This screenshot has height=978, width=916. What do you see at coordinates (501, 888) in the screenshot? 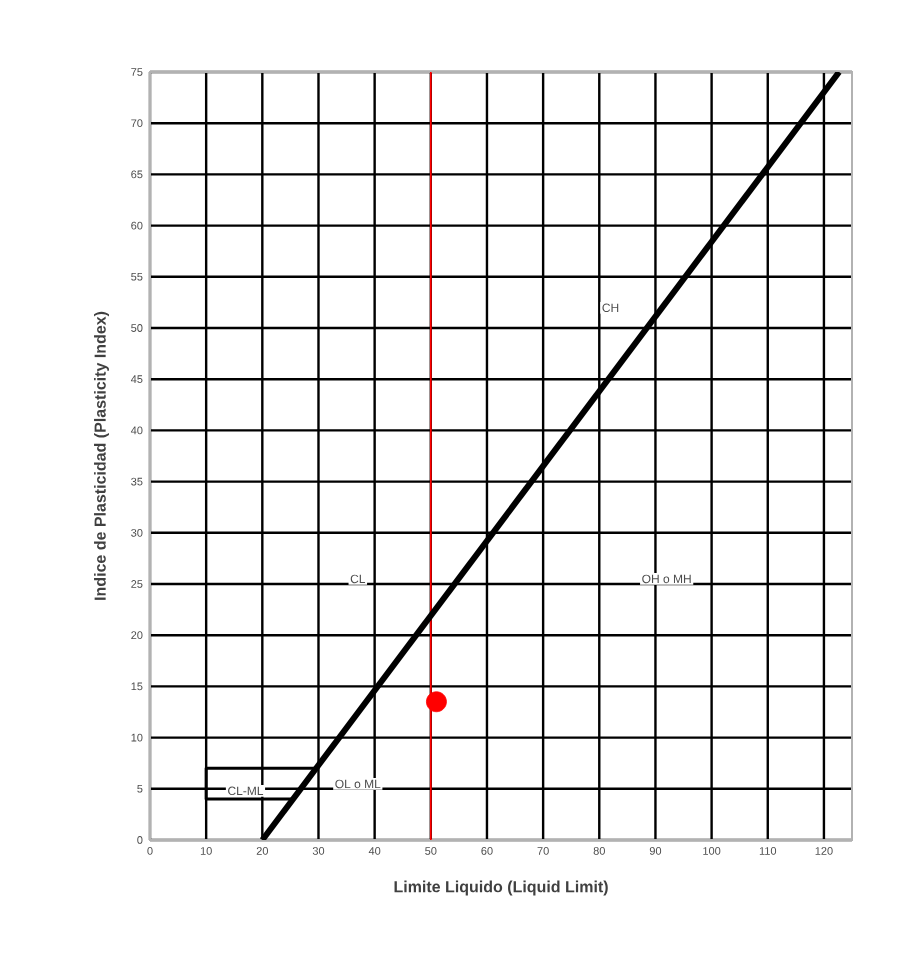
I see `x-axis-title: Limite Liquido (Liquid Limit)` at bounding box center [501, 888].